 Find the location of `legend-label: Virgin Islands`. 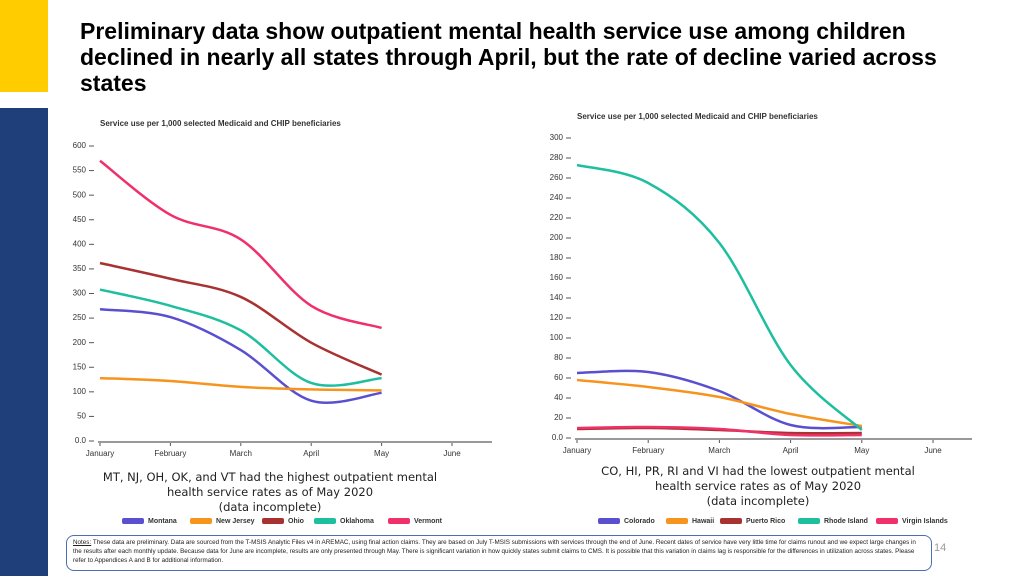

legend-label: Virgin Islands is located at coordinates (925, 521).